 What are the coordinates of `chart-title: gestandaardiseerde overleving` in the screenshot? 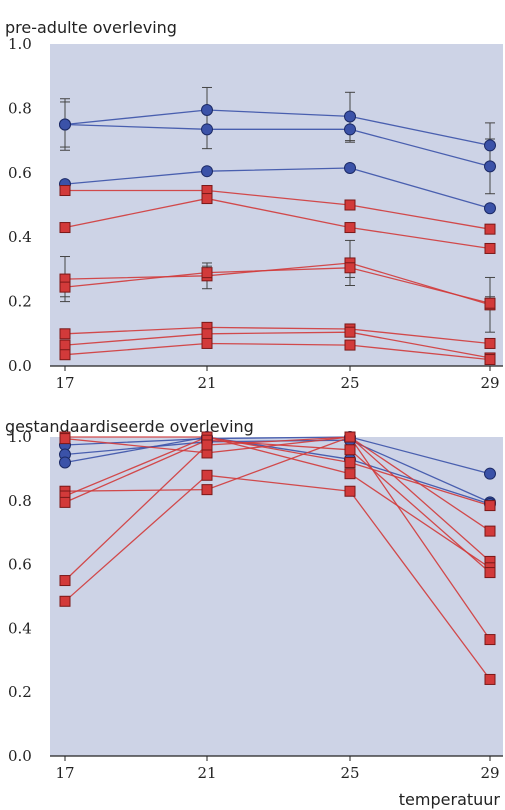 It's located at (129, 426).